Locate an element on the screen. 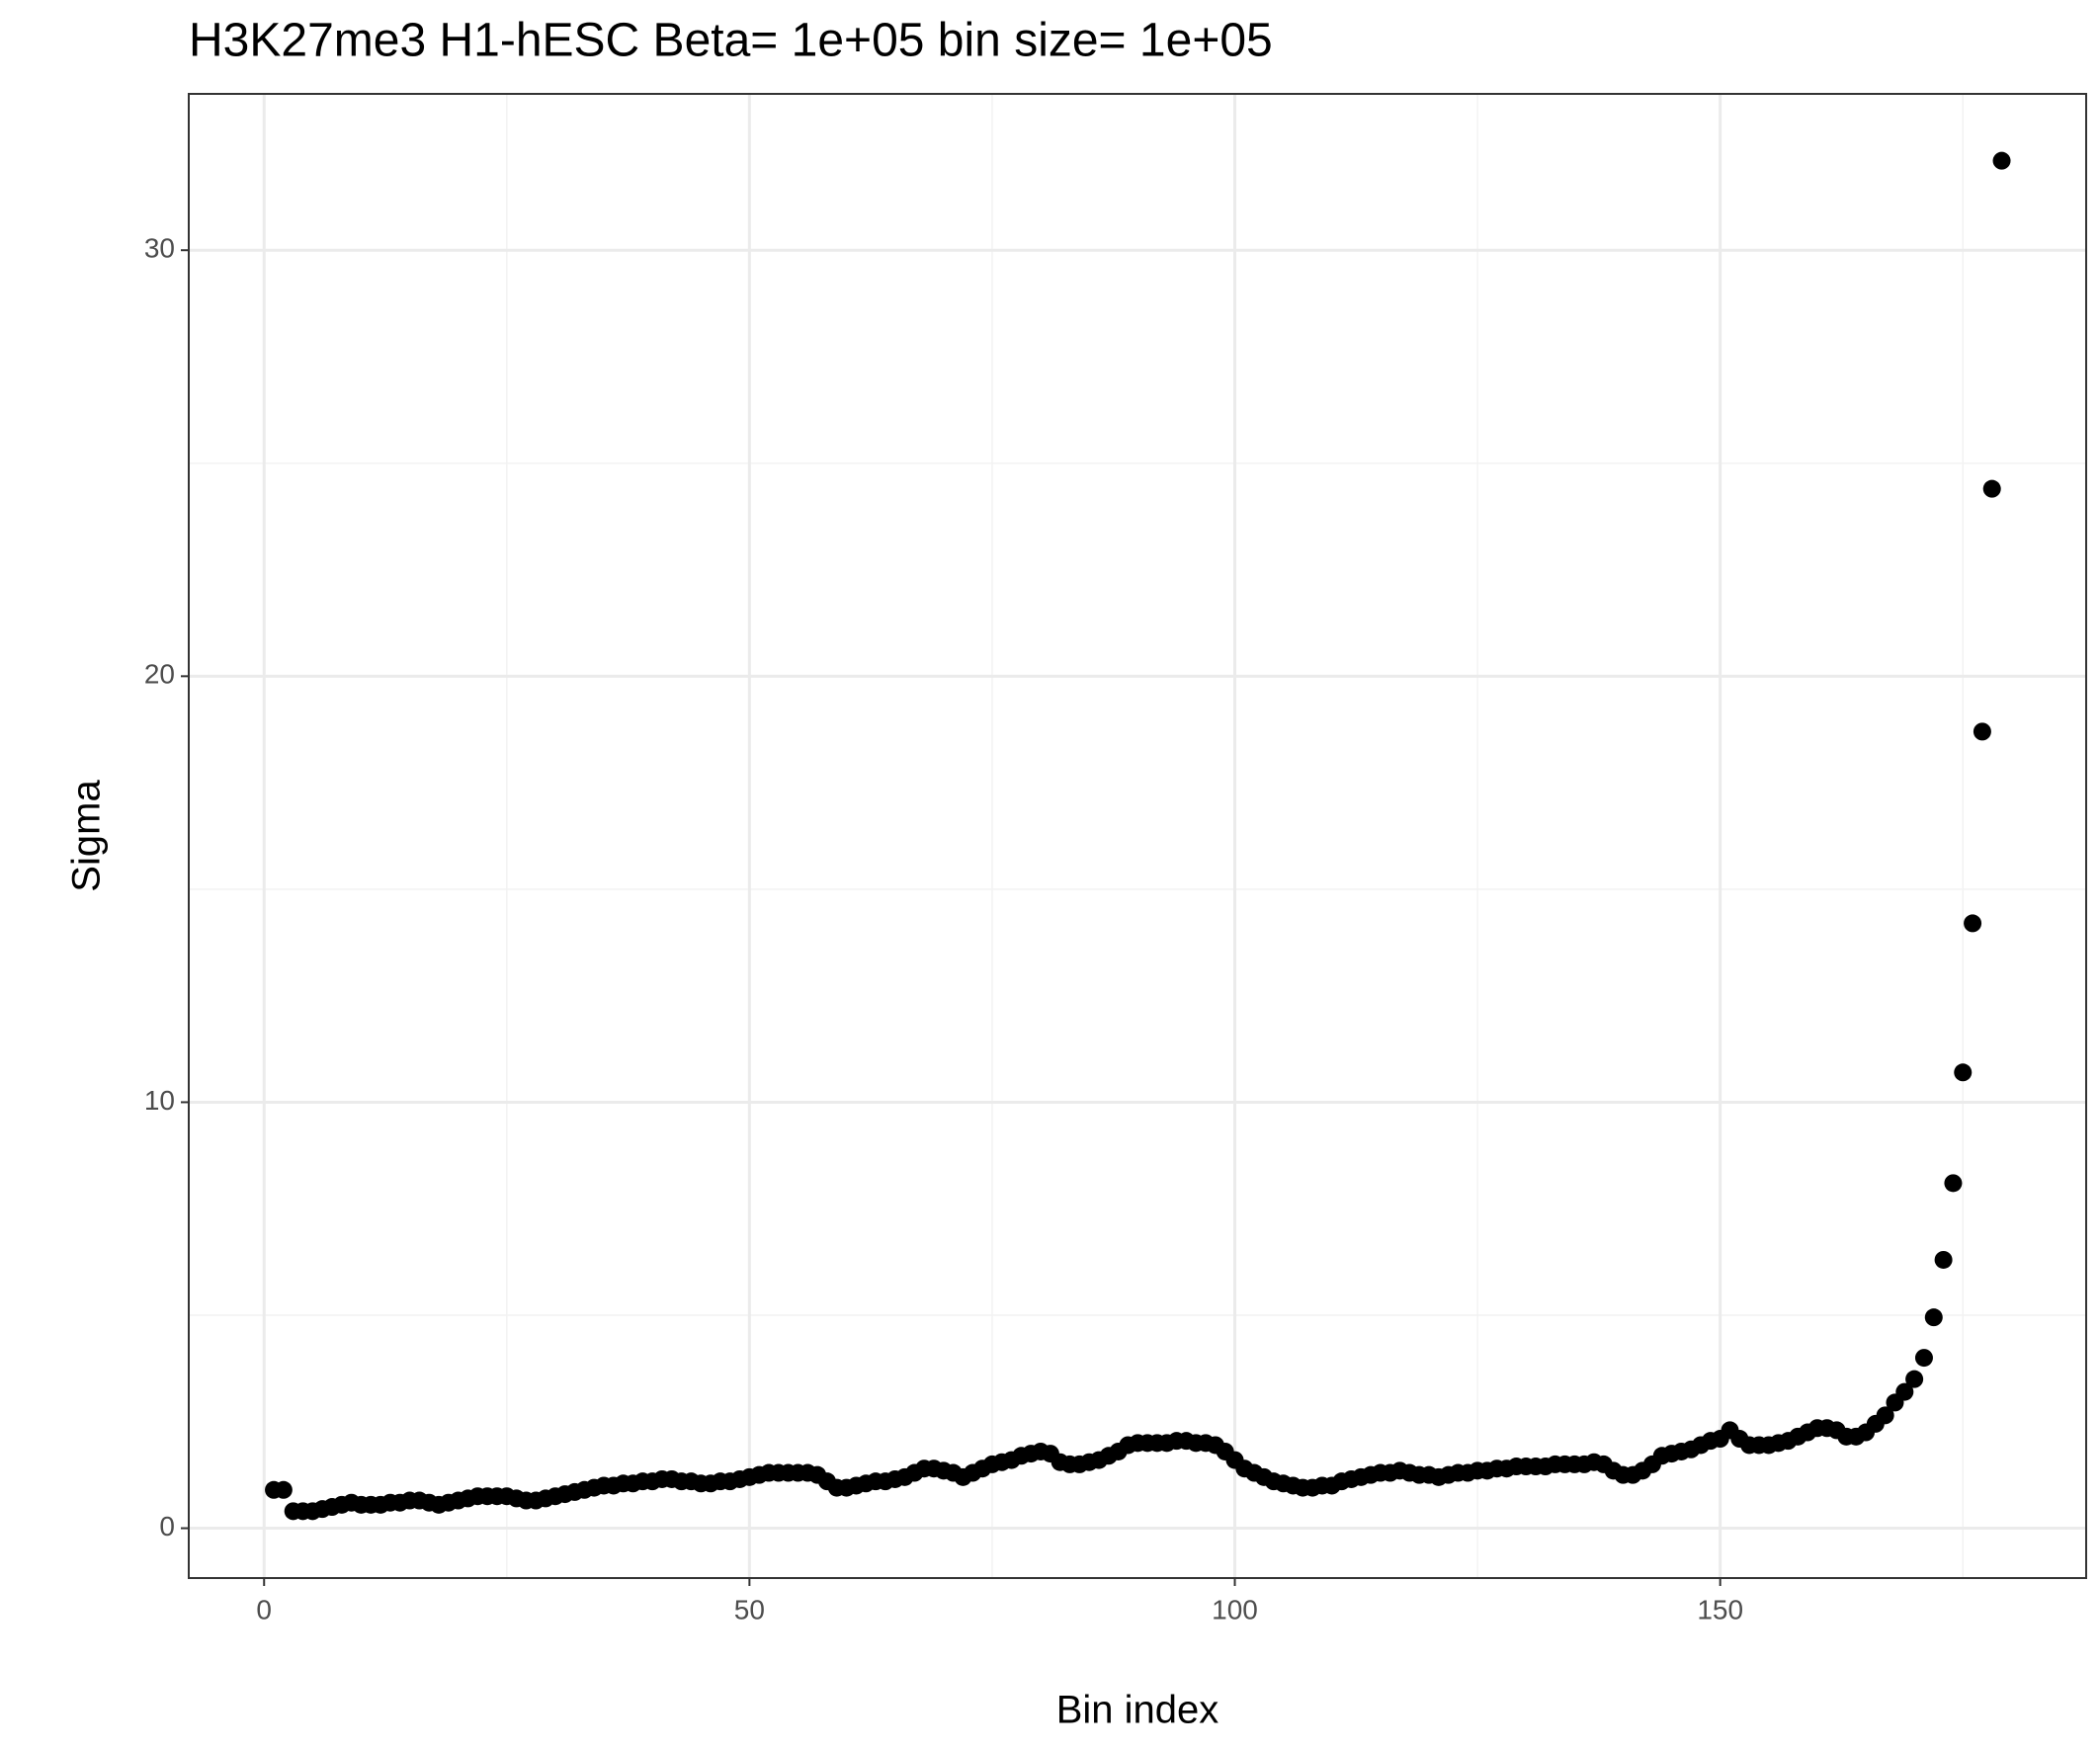 Image resolution: width=2100 pixels, height=1750 pixels. y-tick-label: 0 is located at coordinates (167, 1526).